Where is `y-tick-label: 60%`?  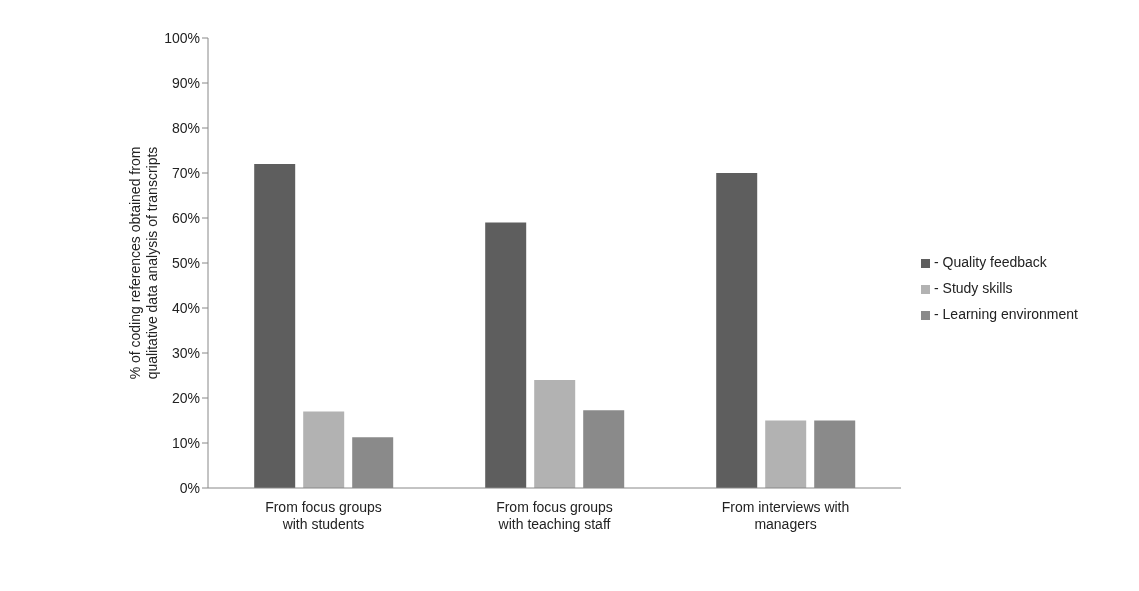 y-tick-label: 60% is located at coordinates (185, 217).